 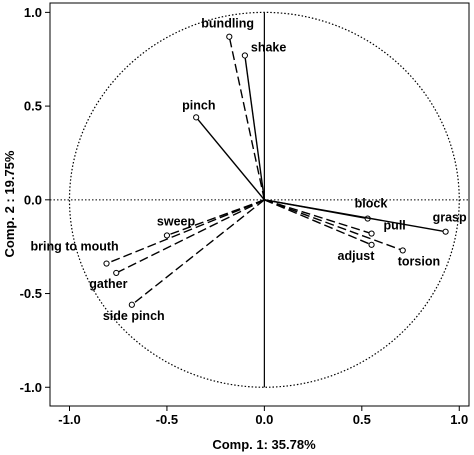 What do you see at coordinates (371, 233) in the screenshot?
I see `point-pull` at bounding box center [371, 233].